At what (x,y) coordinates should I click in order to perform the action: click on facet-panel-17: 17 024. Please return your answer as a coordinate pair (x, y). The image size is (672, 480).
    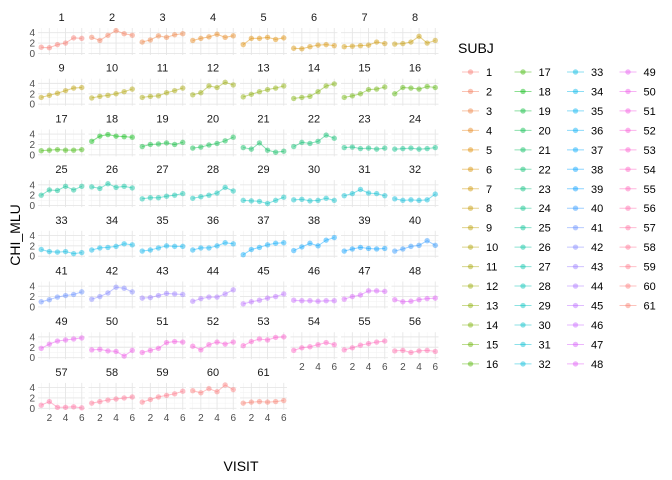
    Looking at the image, I should click on (57, 137).